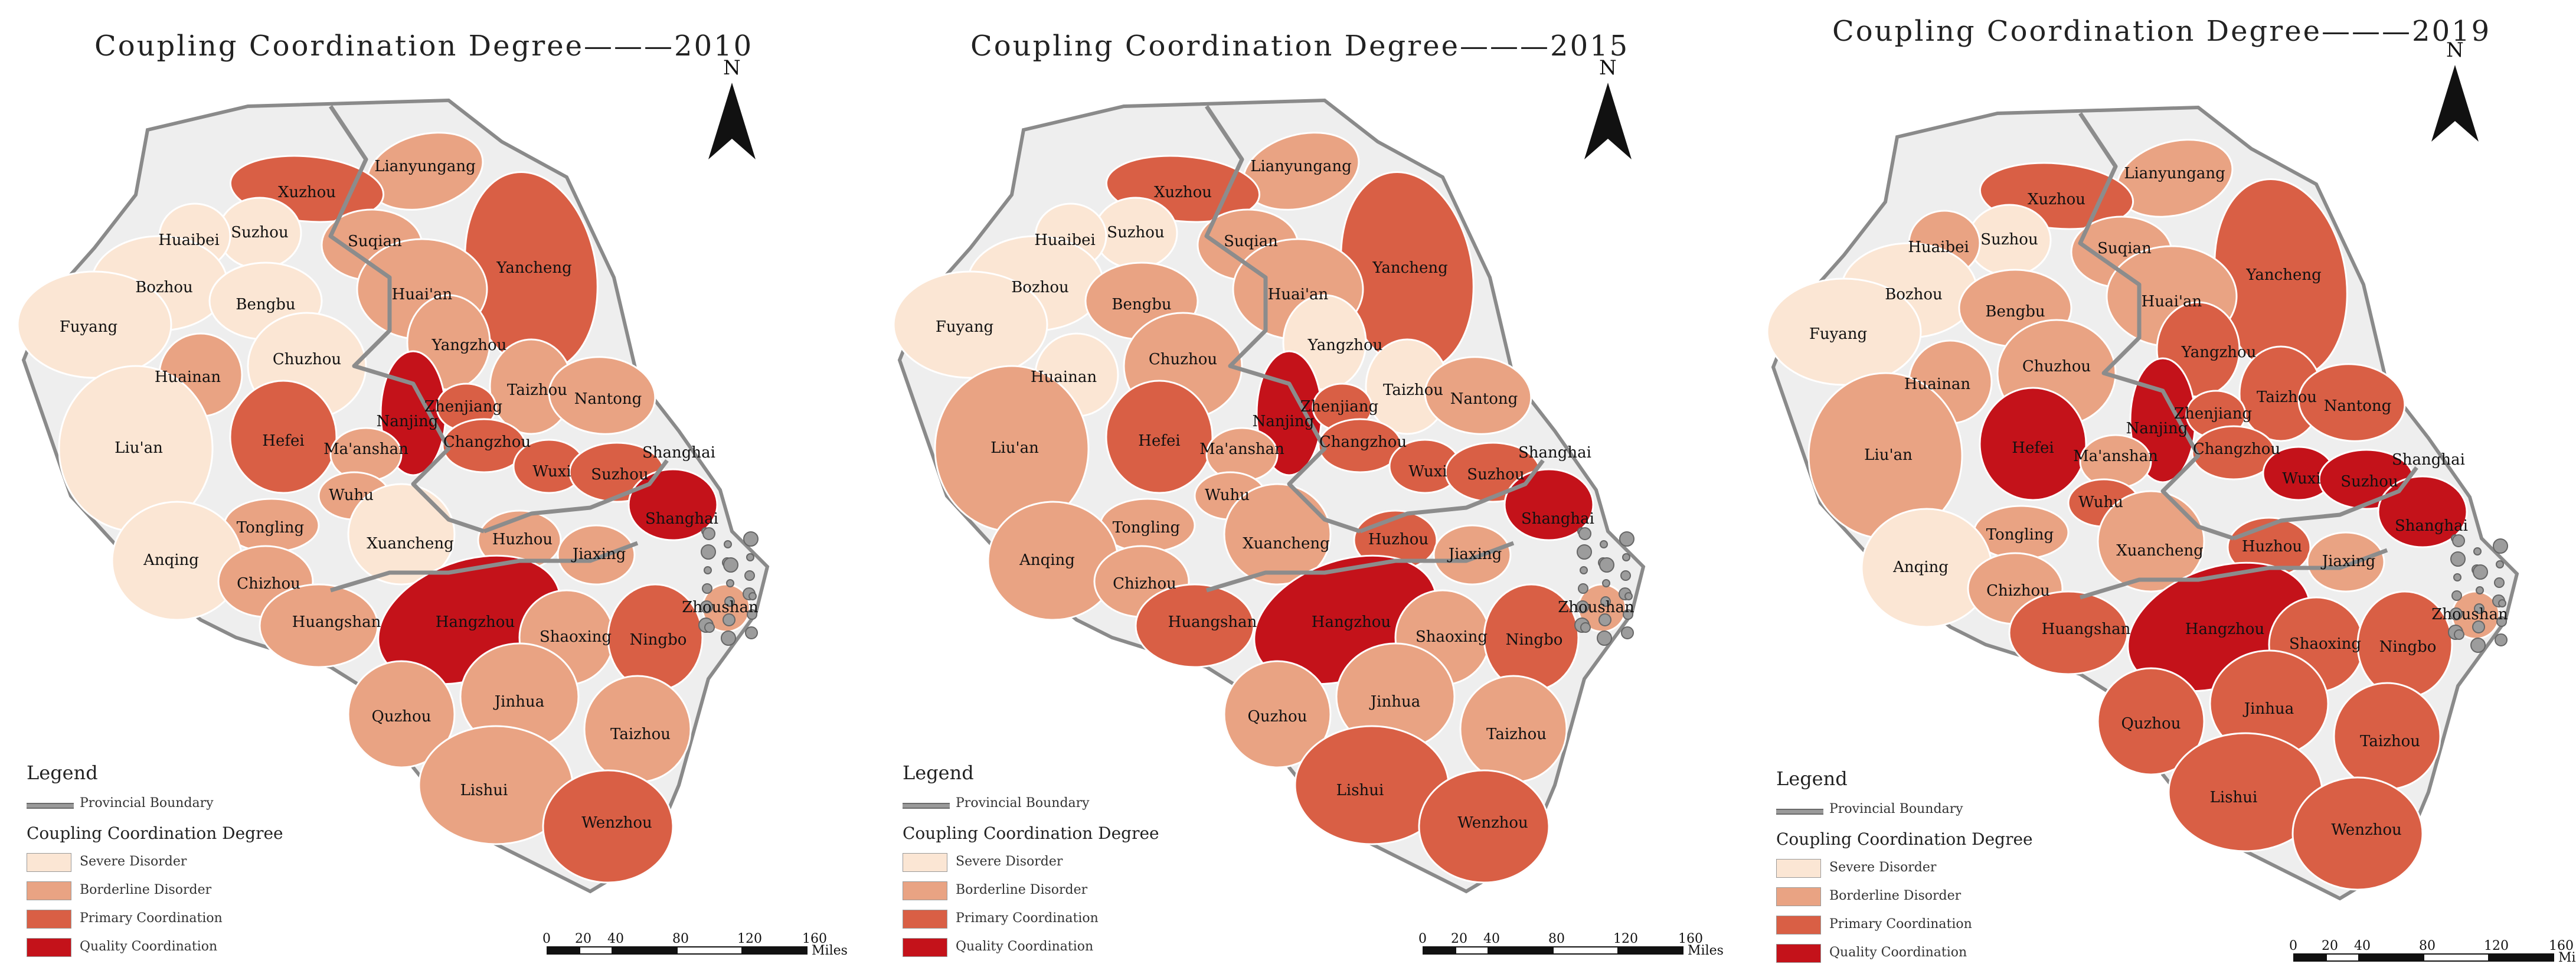  I want to click on city-huangshan, so click(2068, 632).